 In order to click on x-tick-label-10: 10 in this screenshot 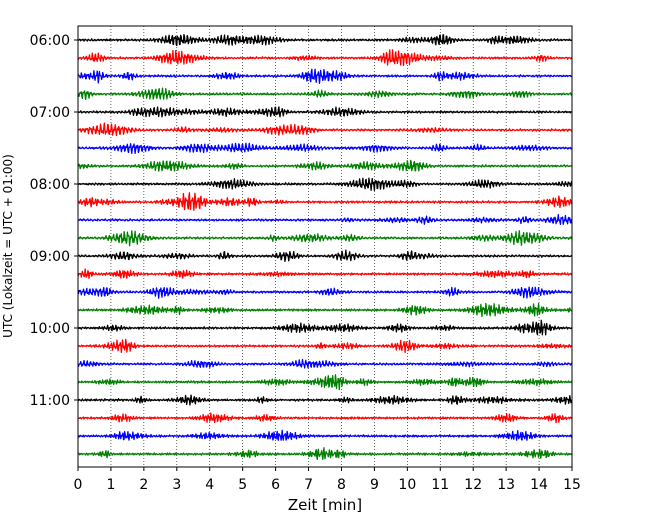, I will do `click(407, 485)`.